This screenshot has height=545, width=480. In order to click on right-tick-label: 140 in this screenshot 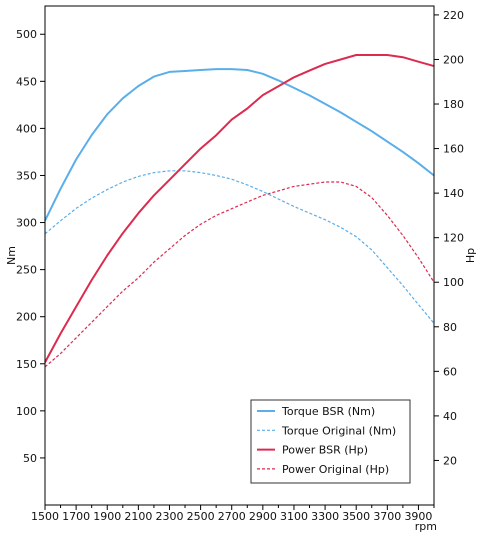, I will do `click(453, 193)`.